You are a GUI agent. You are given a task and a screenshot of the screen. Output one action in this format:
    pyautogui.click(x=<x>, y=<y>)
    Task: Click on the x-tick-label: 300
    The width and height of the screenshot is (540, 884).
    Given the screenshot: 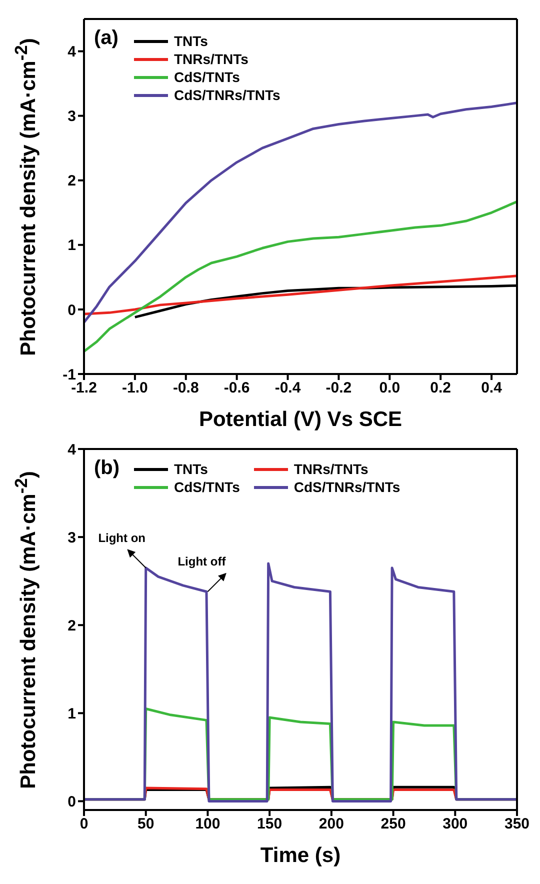 What is the action you would take?
    pyautogui.click(x=455, y=824)
    